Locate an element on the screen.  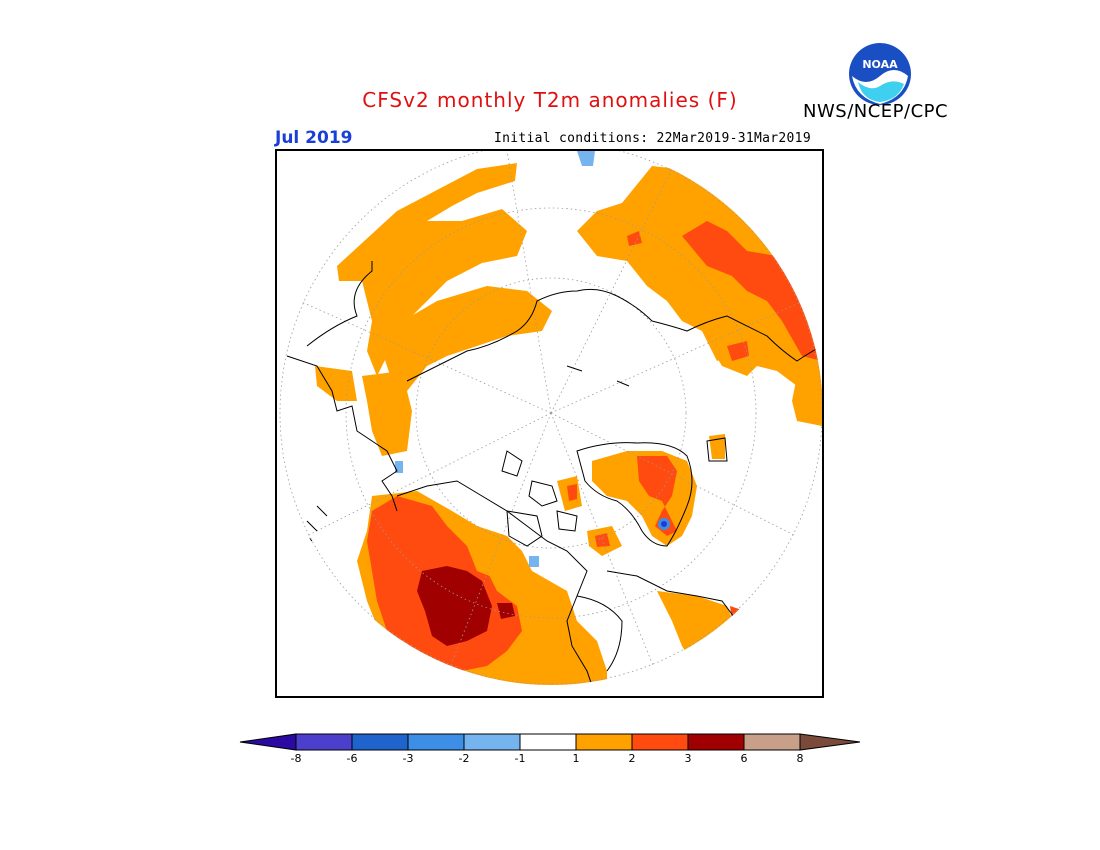
month-label: Jul 2019 is located at coordinates (314, 138).